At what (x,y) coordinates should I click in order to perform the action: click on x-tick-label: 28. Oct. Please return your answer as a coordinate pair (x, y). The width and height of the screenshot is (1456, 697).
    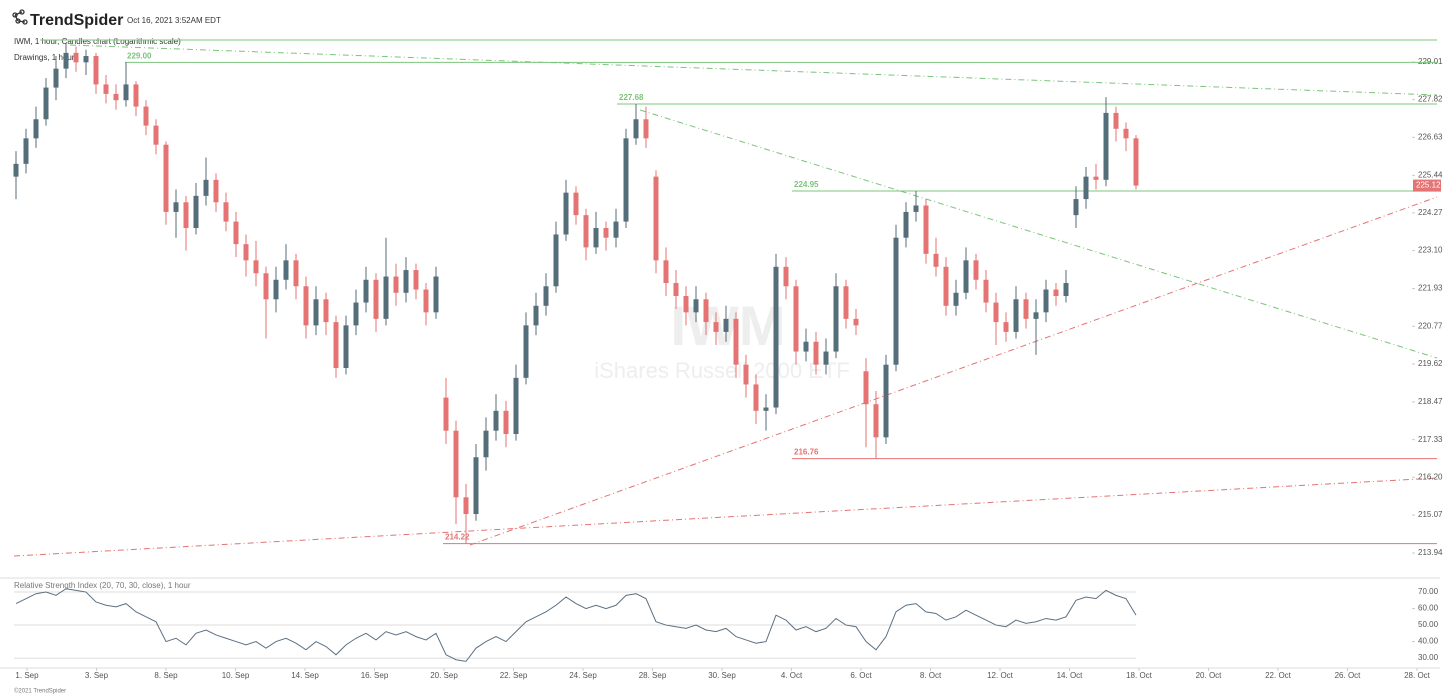
    Looking at the image, I should click on (1417, 675).